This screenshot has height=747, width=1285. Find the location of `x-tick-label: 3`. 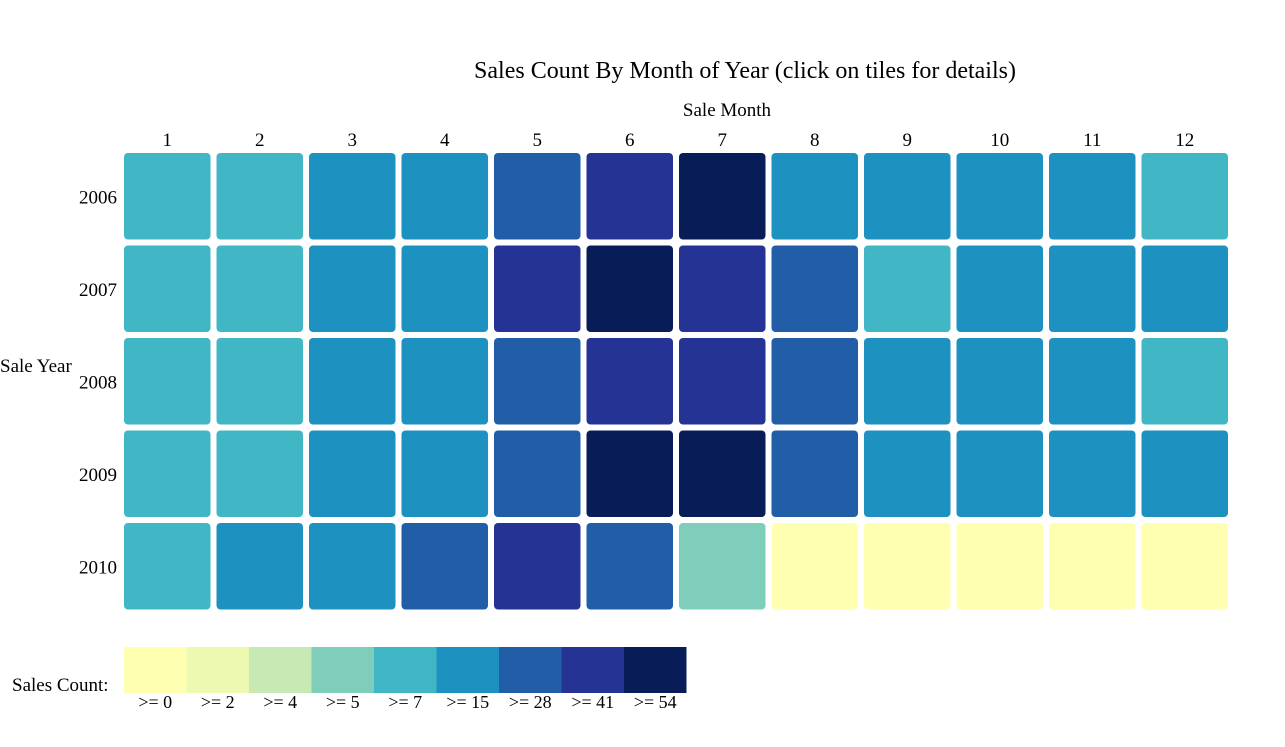

x-tick-label: 3 is located at coordinates (353, 140).